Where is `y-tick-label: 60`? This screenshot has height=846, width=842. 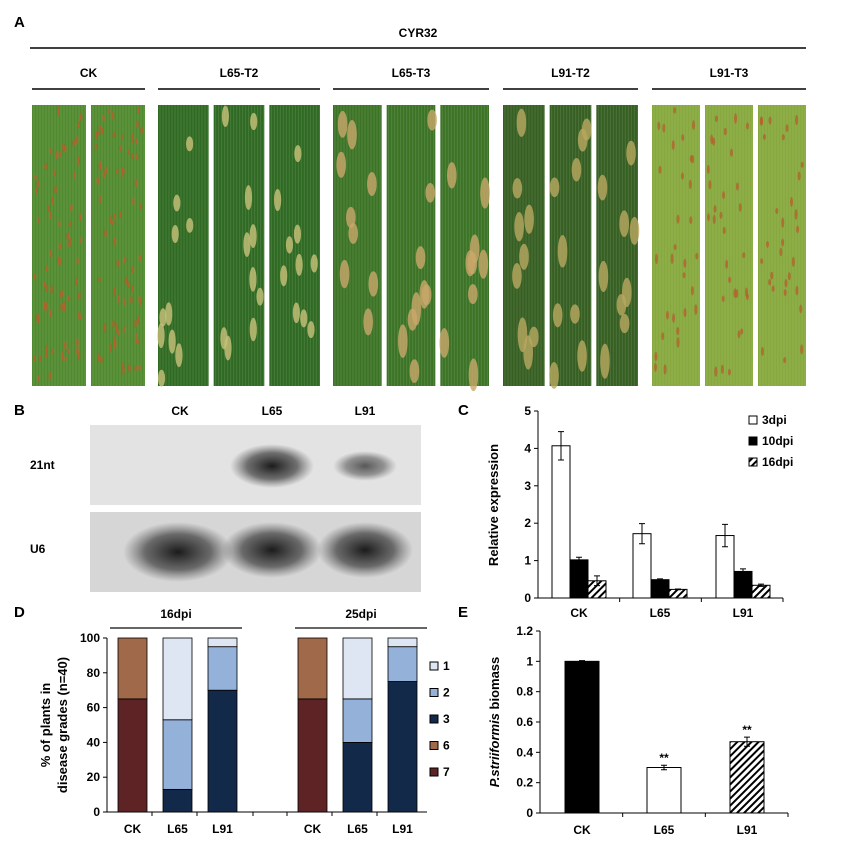 y-tick-label: 60 is located at coordinates (94, 708).